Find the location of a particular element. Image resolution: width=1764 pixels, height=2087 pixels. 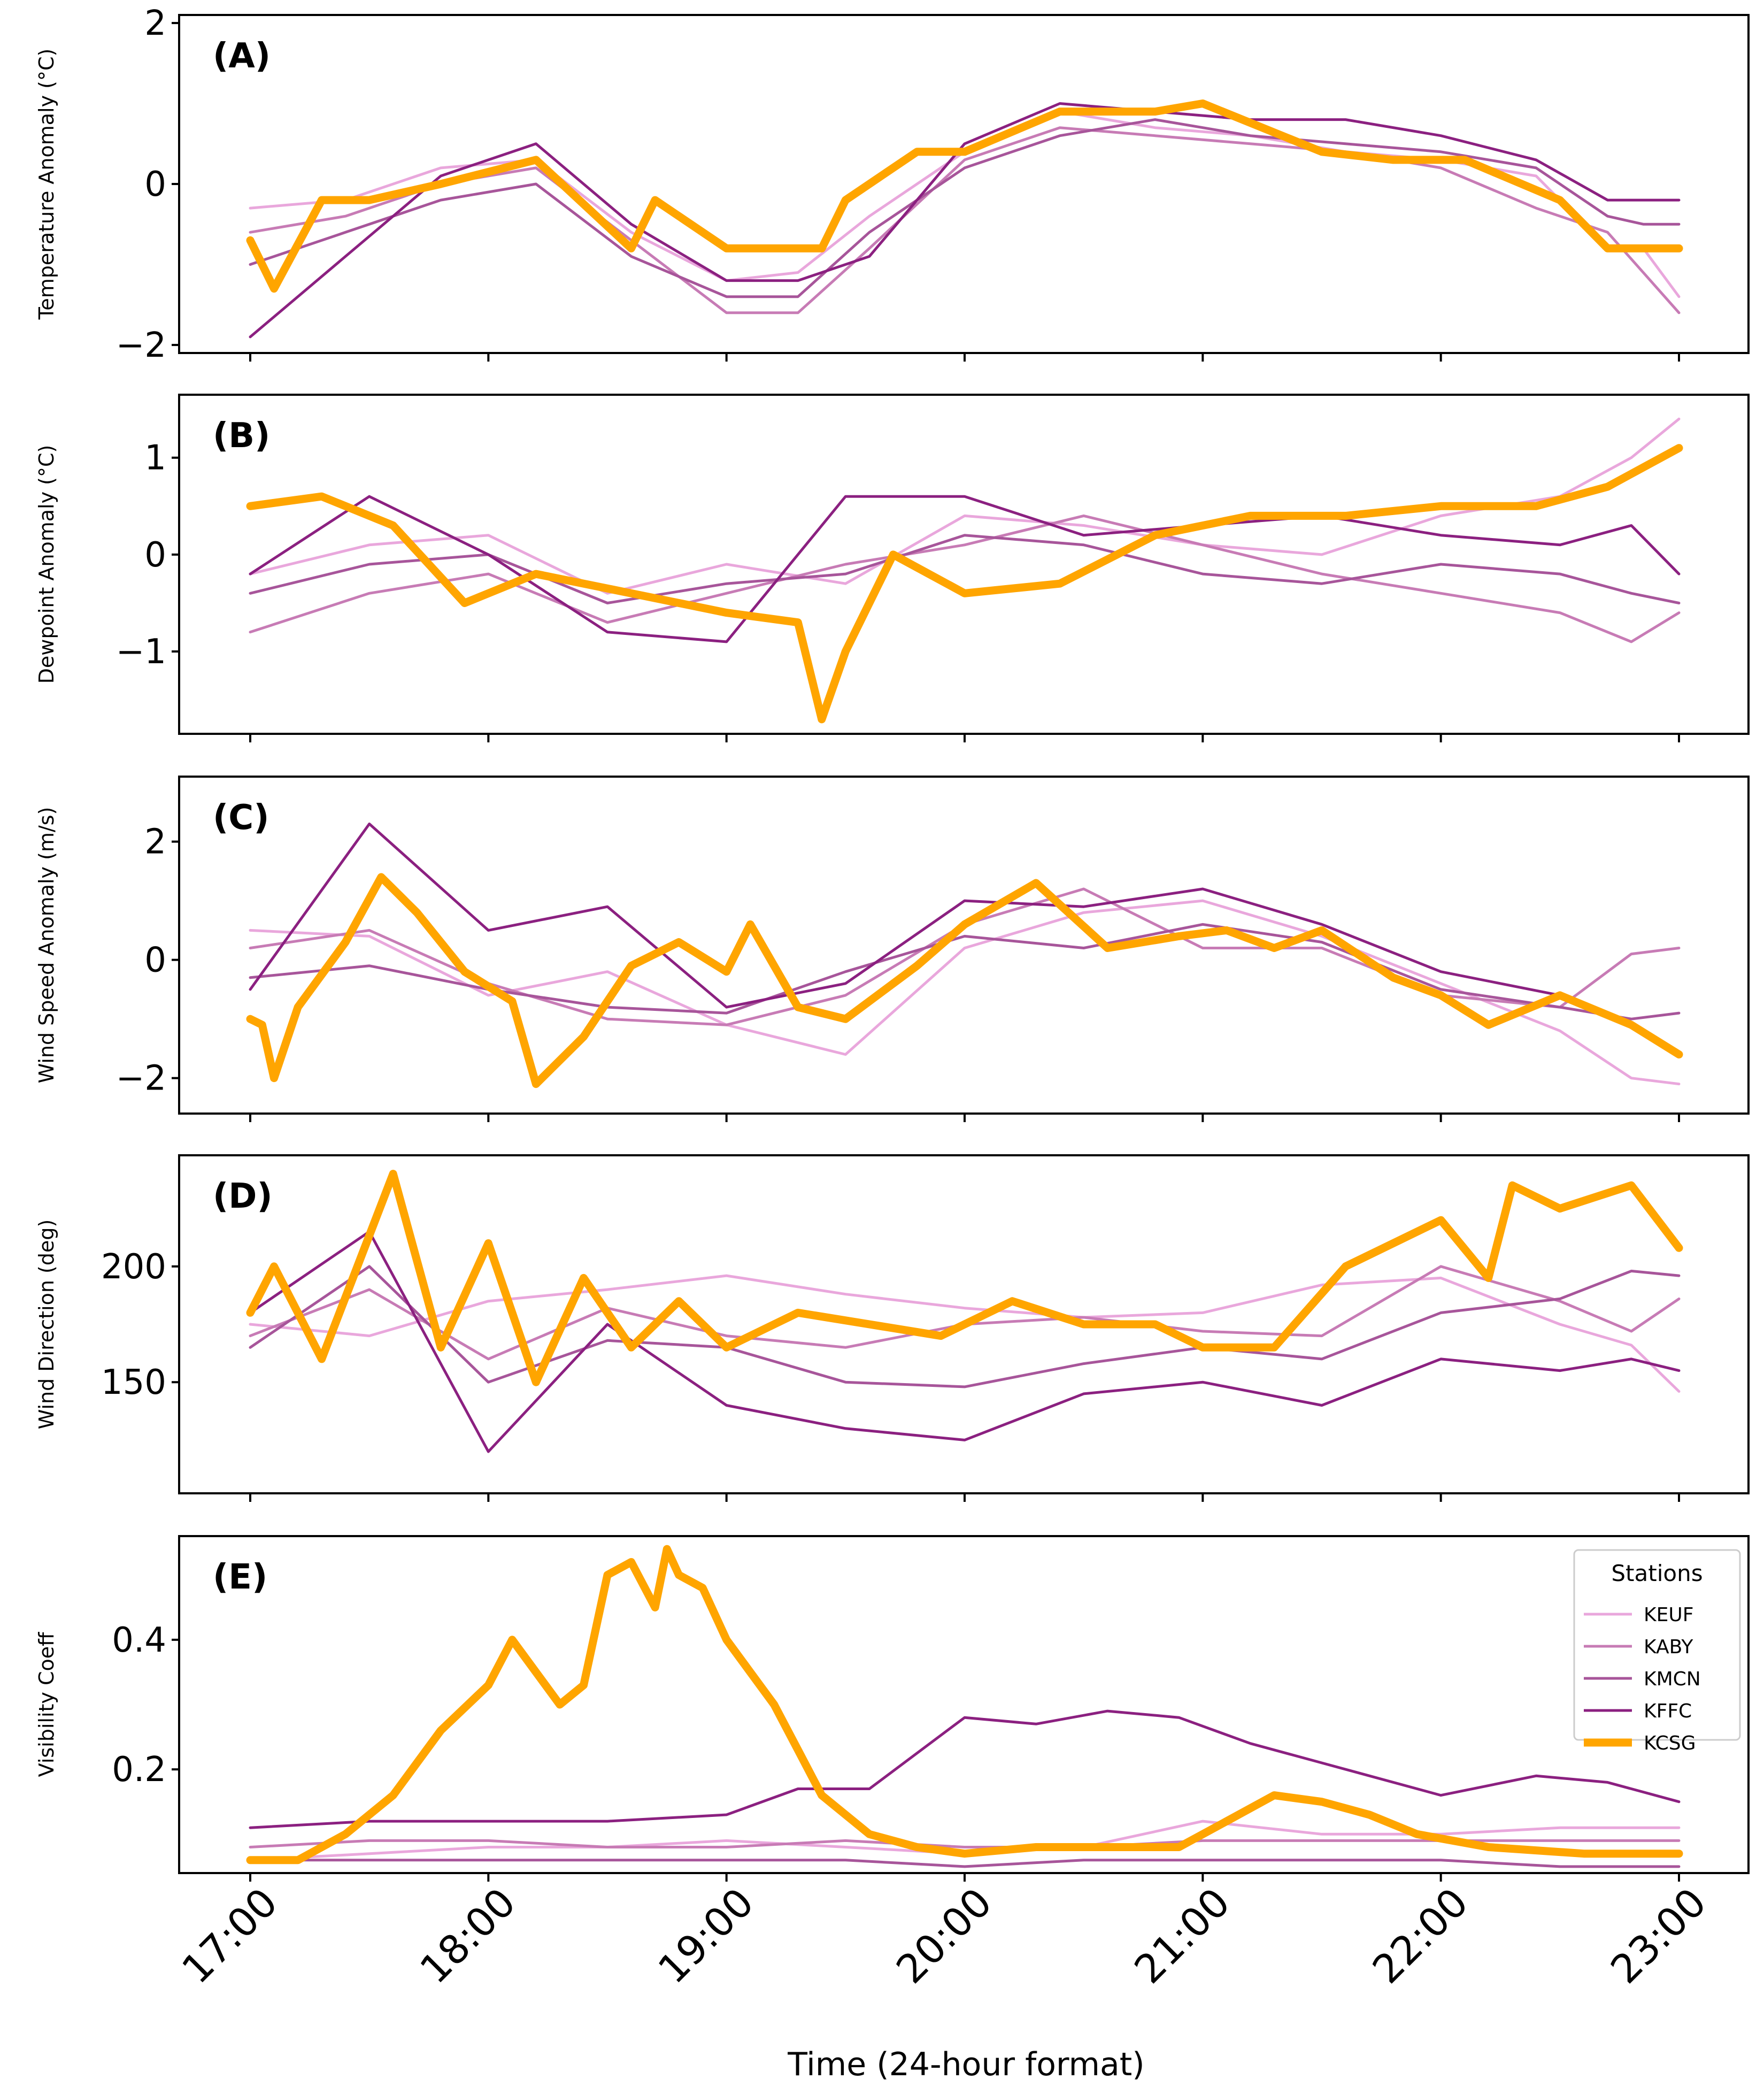

panel-label: (E) is located at coordinates (240, 1577).